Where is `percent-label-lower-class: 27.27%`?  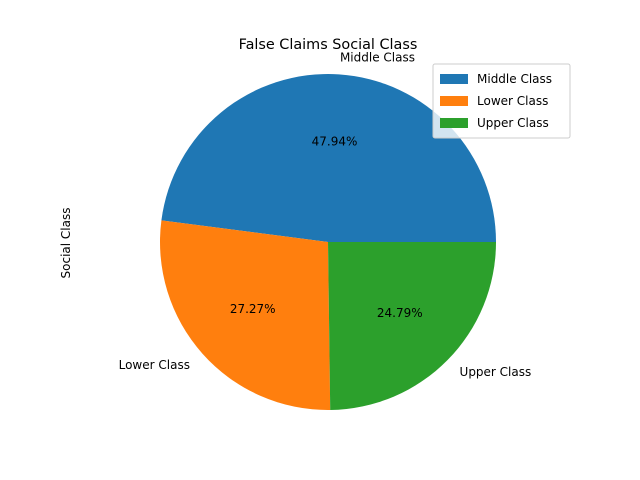
percent-label-lower-class: 27.27% is located at coordinates (253, 309).